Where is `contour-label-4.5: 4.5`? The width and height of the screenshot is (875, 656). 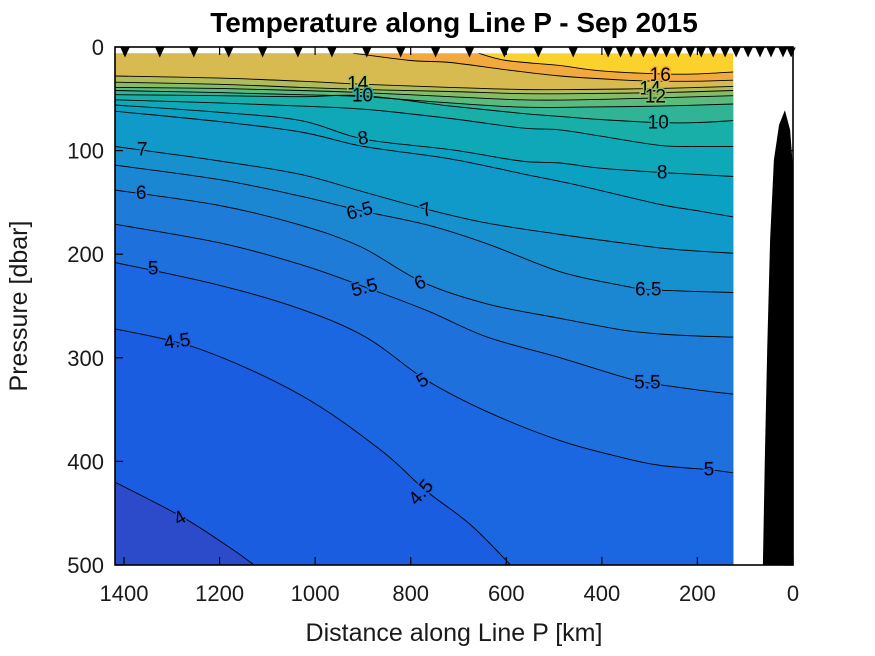 contour-label-4.5: 4.5 is located at coordinates (177, 342).